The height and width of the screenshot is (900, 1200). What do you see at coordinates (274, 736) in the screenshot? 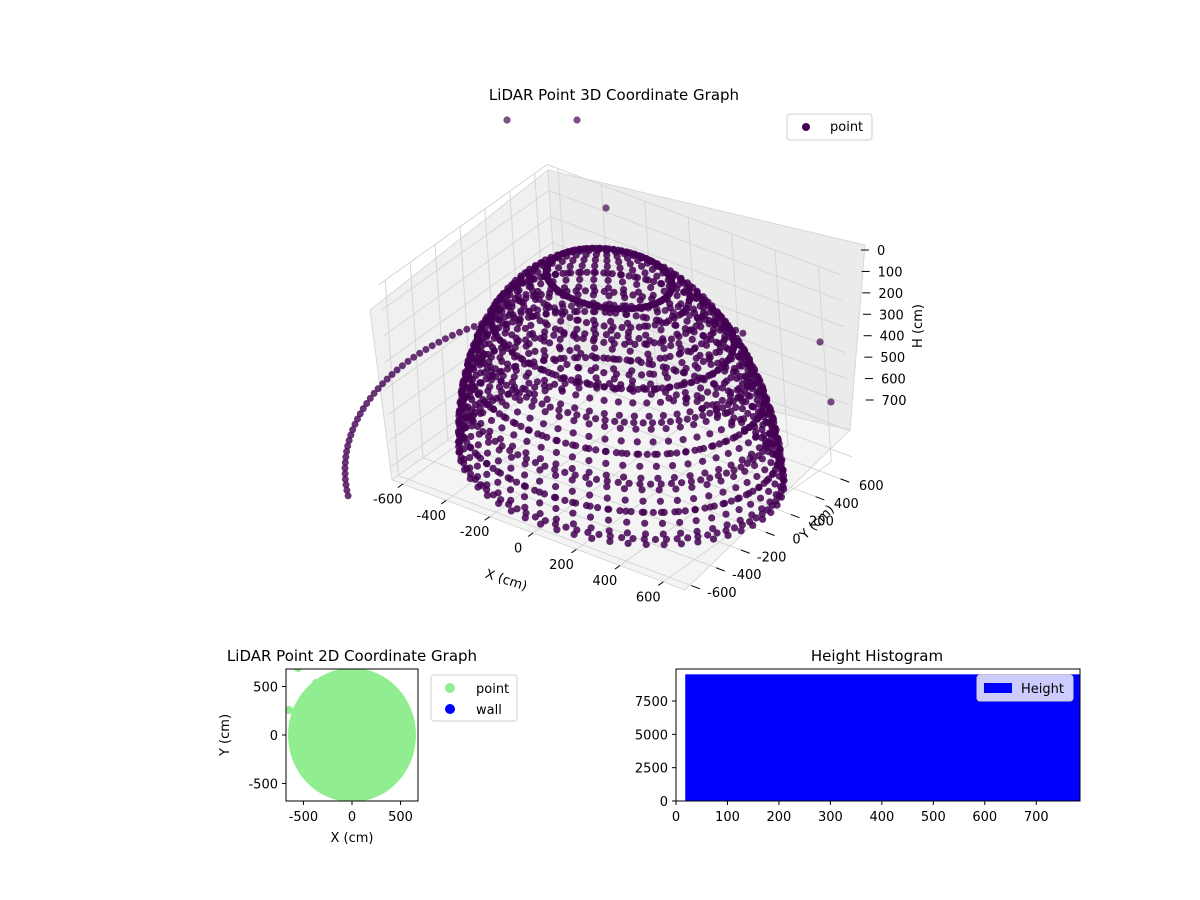
I see `y-tick-label-2d: 0` at bounding box center [274, 736].